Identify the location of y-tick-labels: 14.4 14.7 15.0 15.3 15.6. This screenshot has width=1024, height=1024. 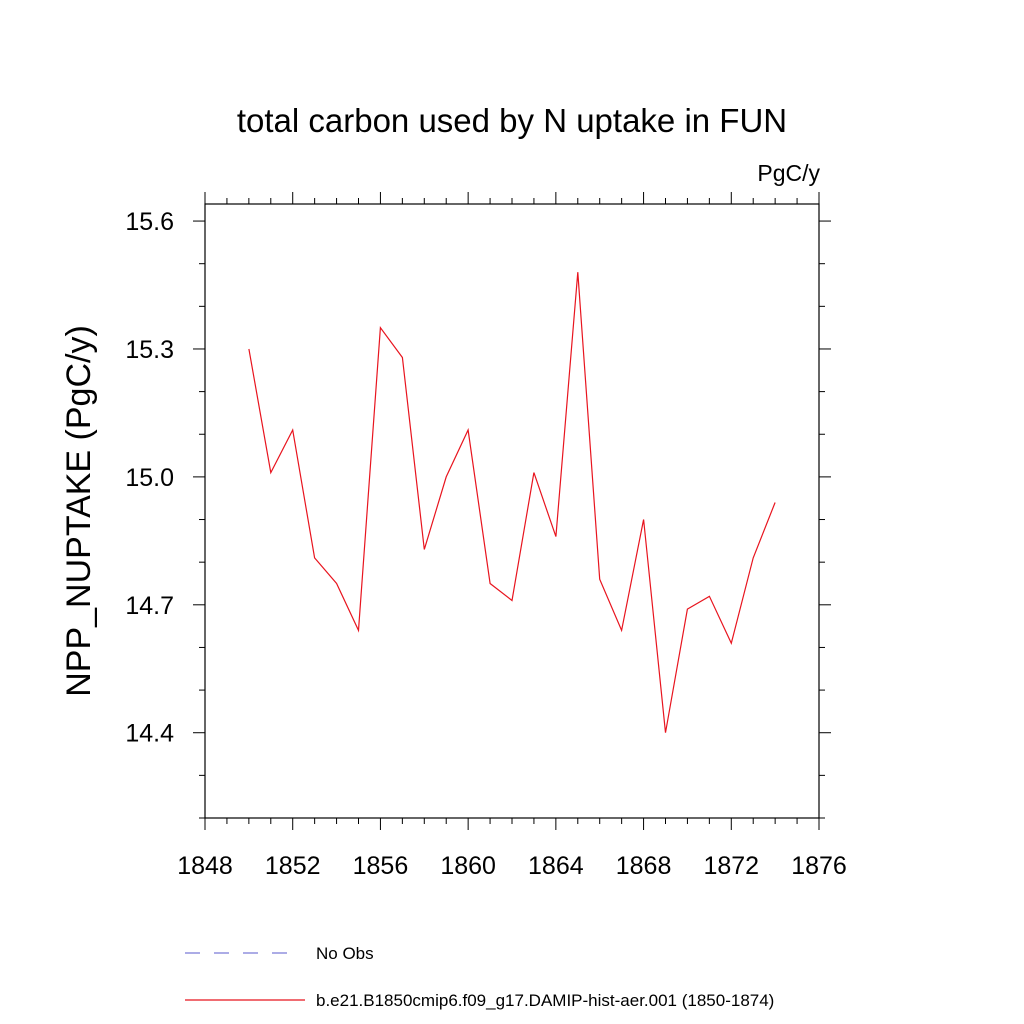
(149, 478).